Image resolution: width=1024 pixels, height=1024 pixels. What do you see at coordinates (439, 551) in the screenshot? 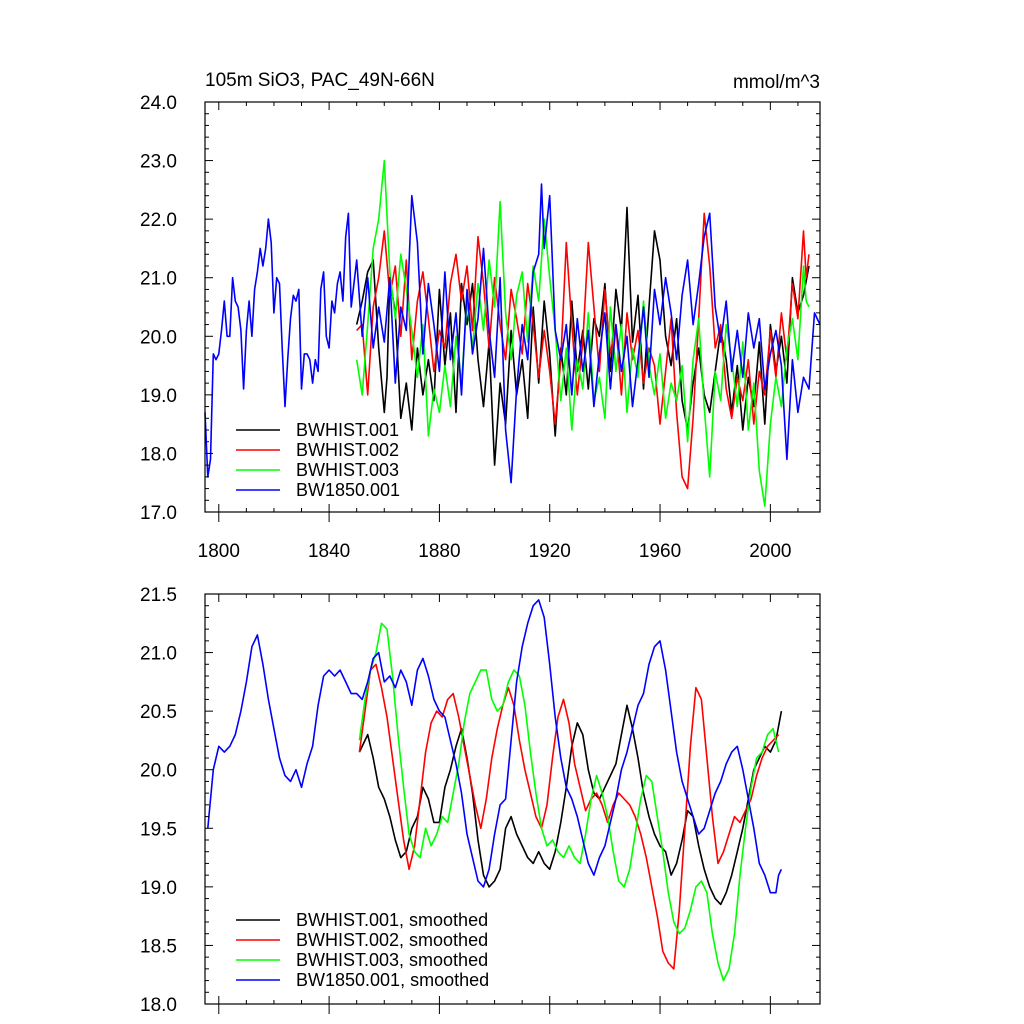
I see `x-tick-label: 1880` at bounding box center [439, 551].